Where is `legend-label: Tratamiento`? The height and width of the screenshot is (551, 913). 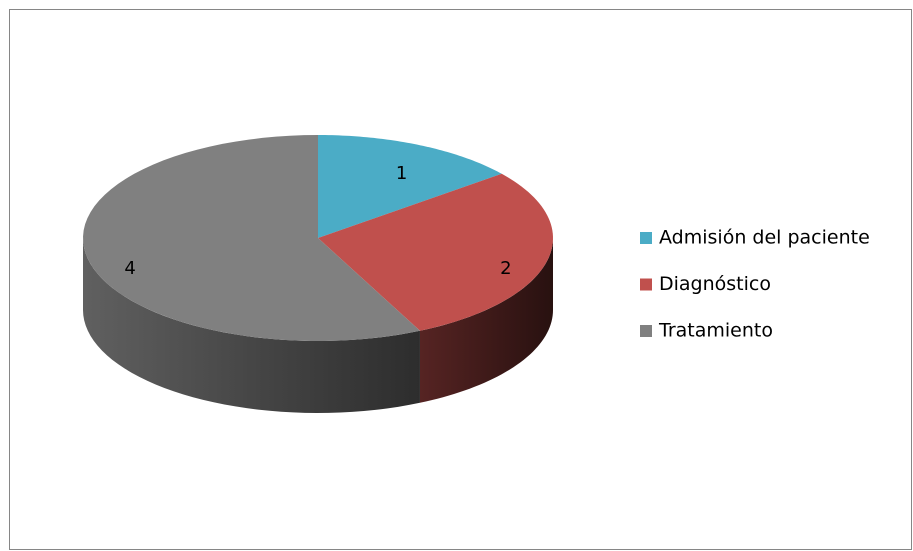 legend-label: Tratamiento is located at coordinates (715, 331).